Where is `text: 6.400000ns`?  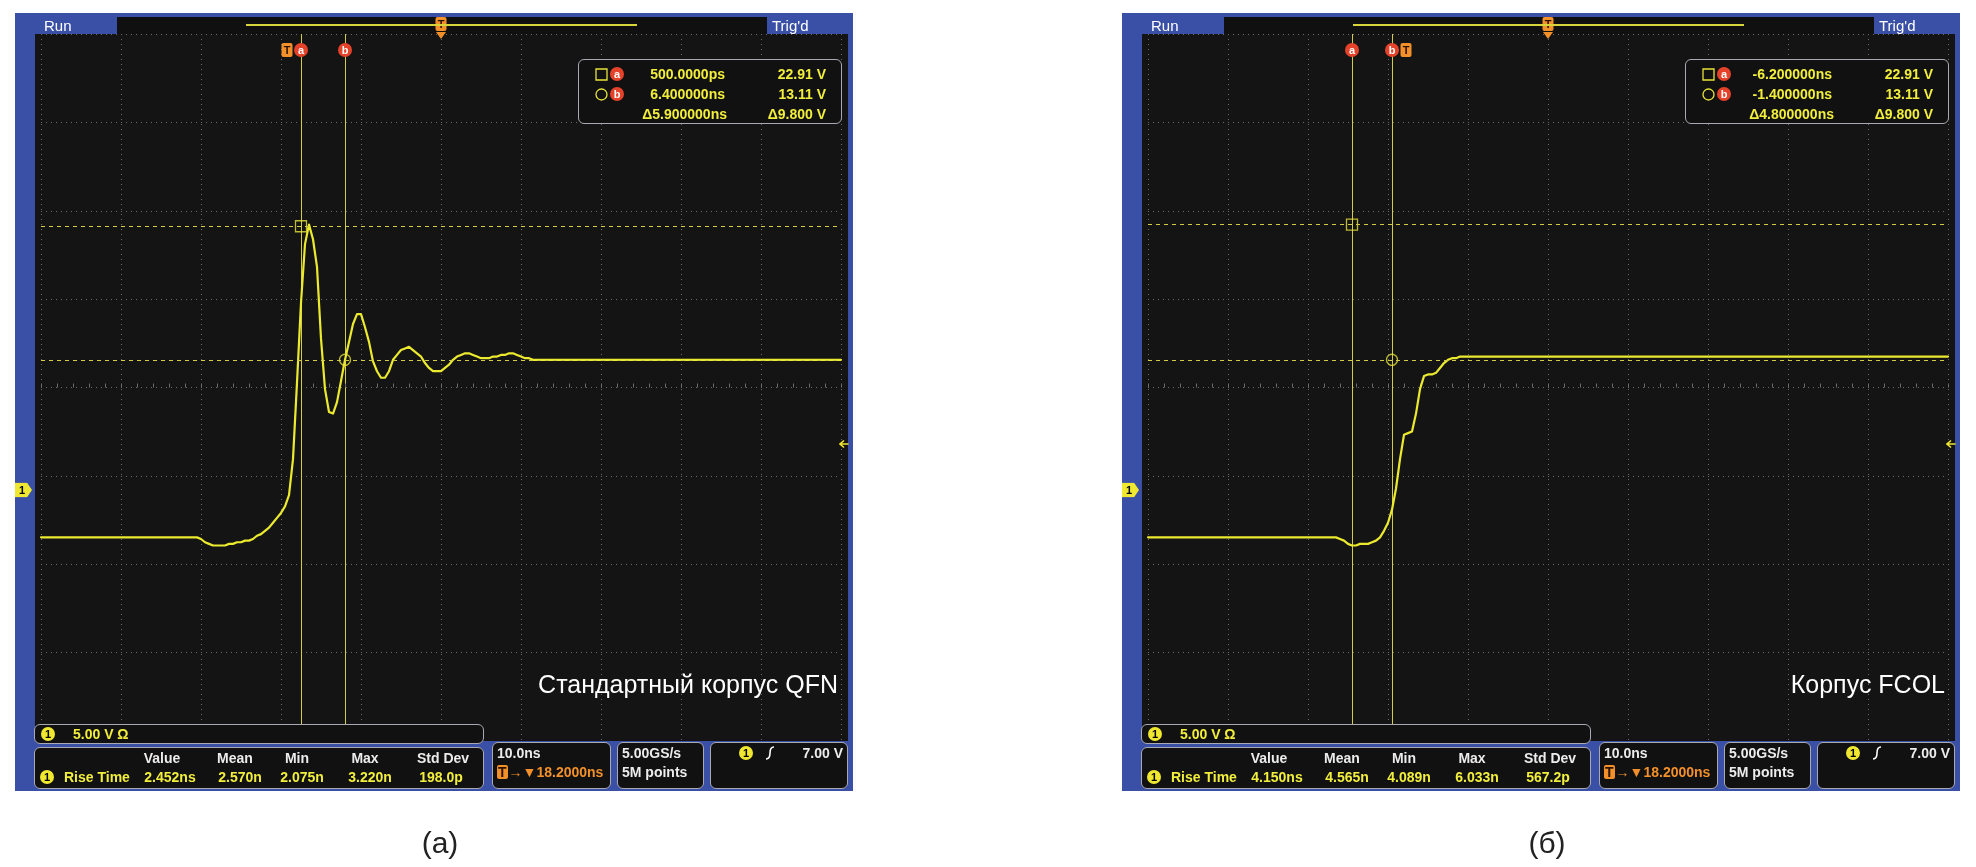
text: 6.400000ns is located at coordinates (687, 94).